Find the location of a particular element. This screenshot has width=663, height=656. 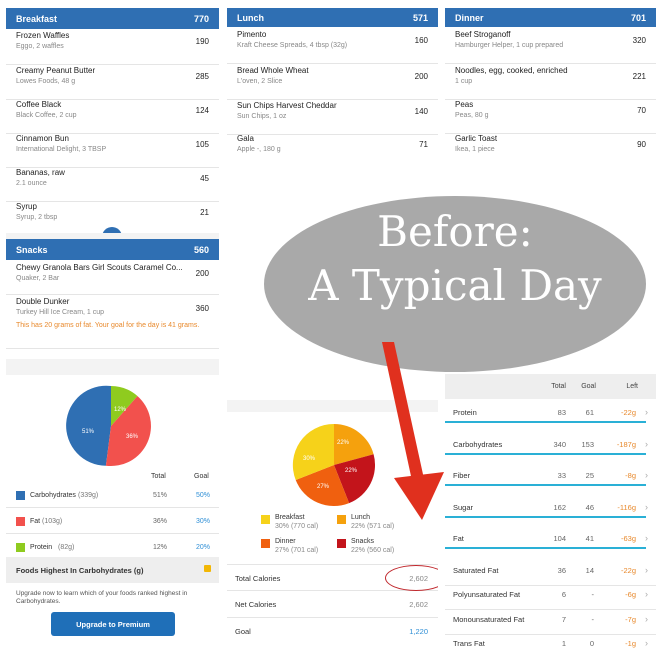

food-row: Bread Whole Wheat L'oven, 2 Slice 200 is located at coordinates (332, 83).